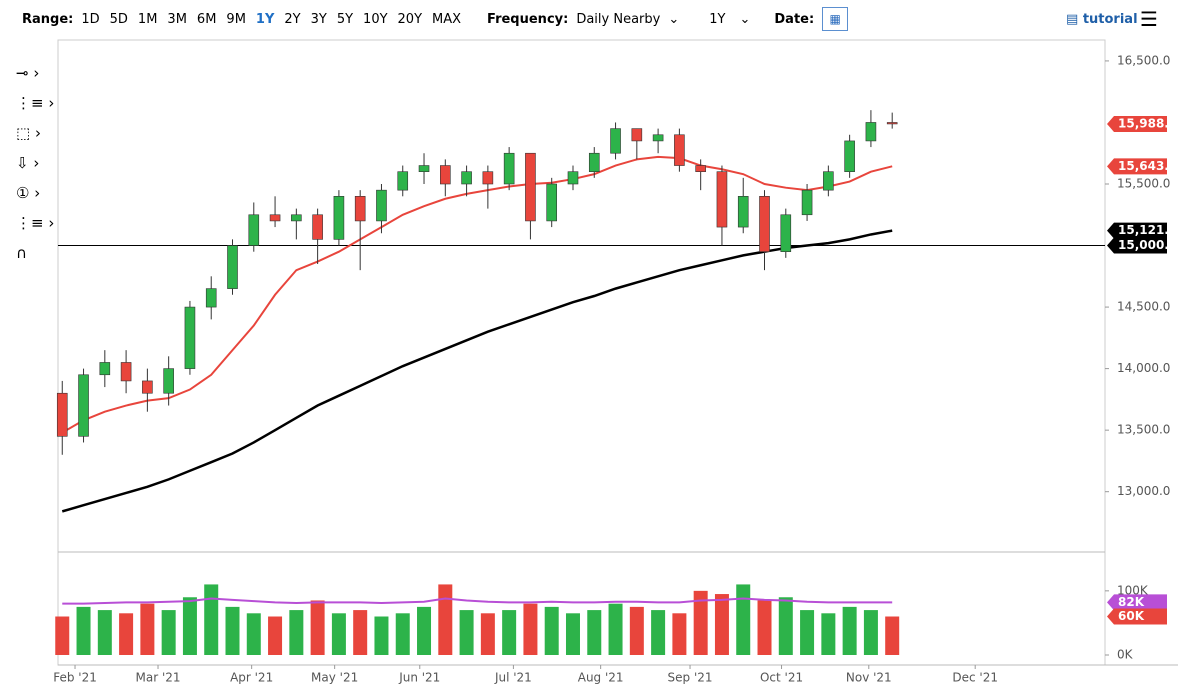  What do you see at coordinates (28, 133) in the screenshot?
I see `tool: ⬚ ›` at bounding box center [28, 133].